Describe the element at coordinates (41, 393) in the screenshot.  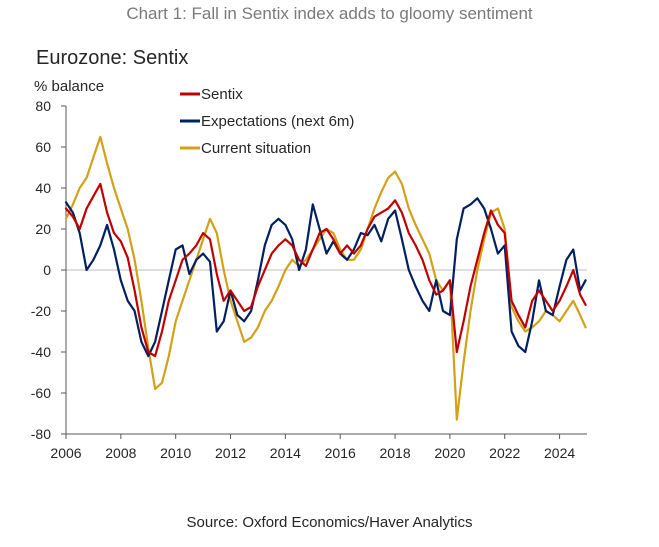
I see `y-tick-label: -60` at that location.